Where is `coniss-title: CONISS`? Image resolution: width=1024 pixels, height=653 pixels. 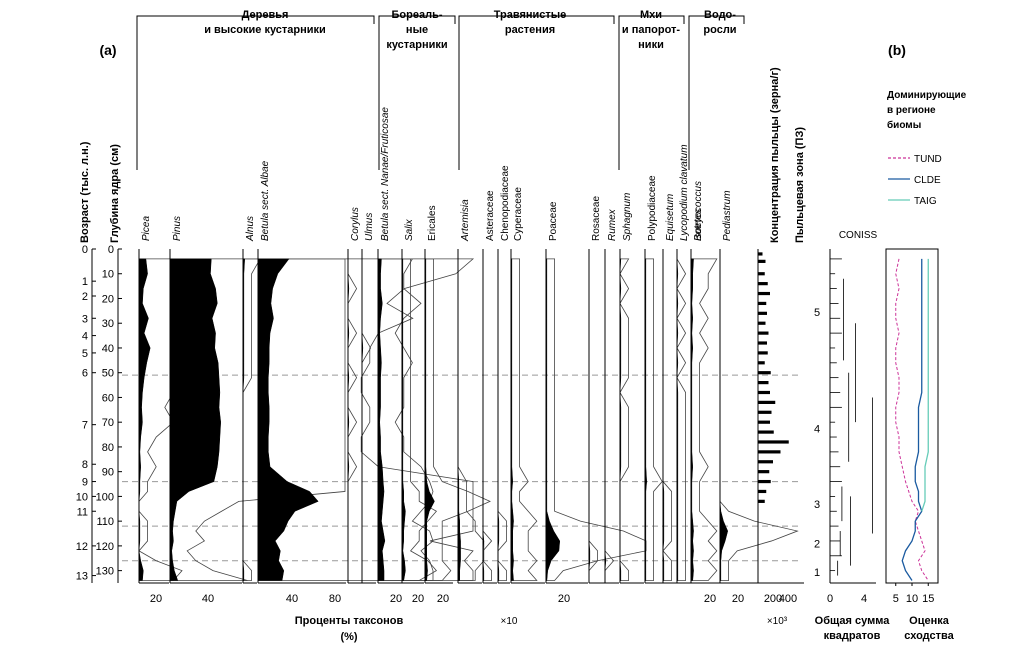
coniss-title: CONISS is located at coordinates (858, 235).